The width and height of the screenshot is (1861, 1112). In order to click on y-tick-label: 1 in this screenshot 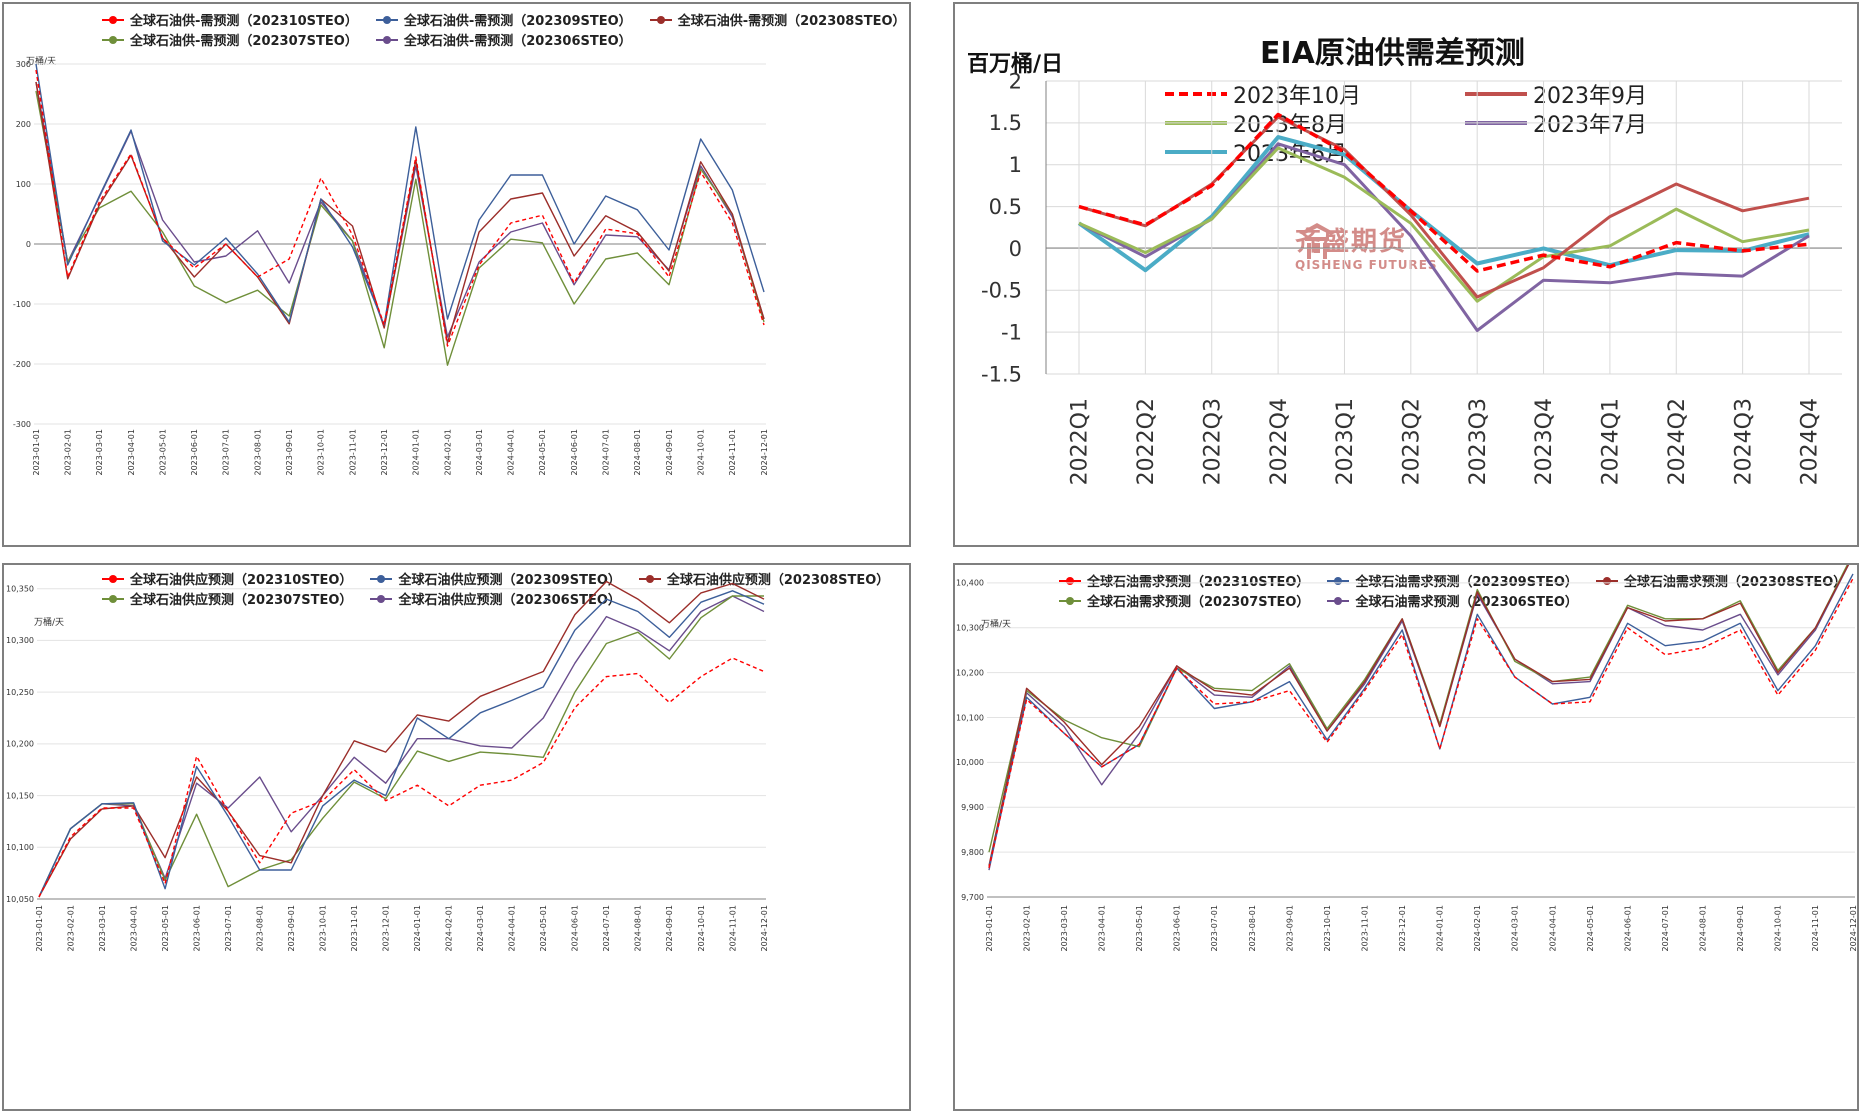, I will do `click(1015, 165)`.